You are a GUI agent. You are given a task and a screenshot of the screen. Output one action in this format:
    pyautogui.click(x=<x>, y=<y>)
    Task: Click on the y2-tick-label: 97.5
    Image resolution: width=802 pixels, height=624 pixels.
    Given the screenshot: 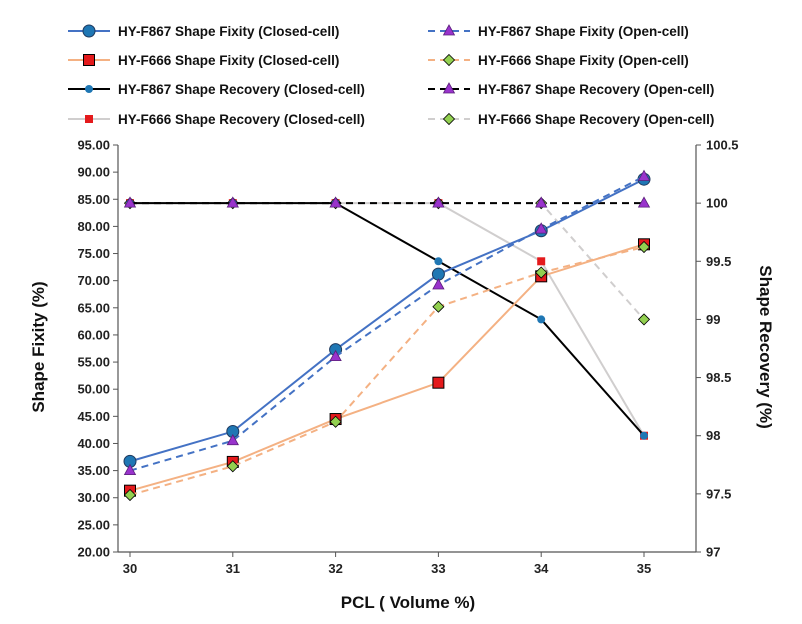 What is the action you would take?
    pyautogui.click(x=718, y=493)
    